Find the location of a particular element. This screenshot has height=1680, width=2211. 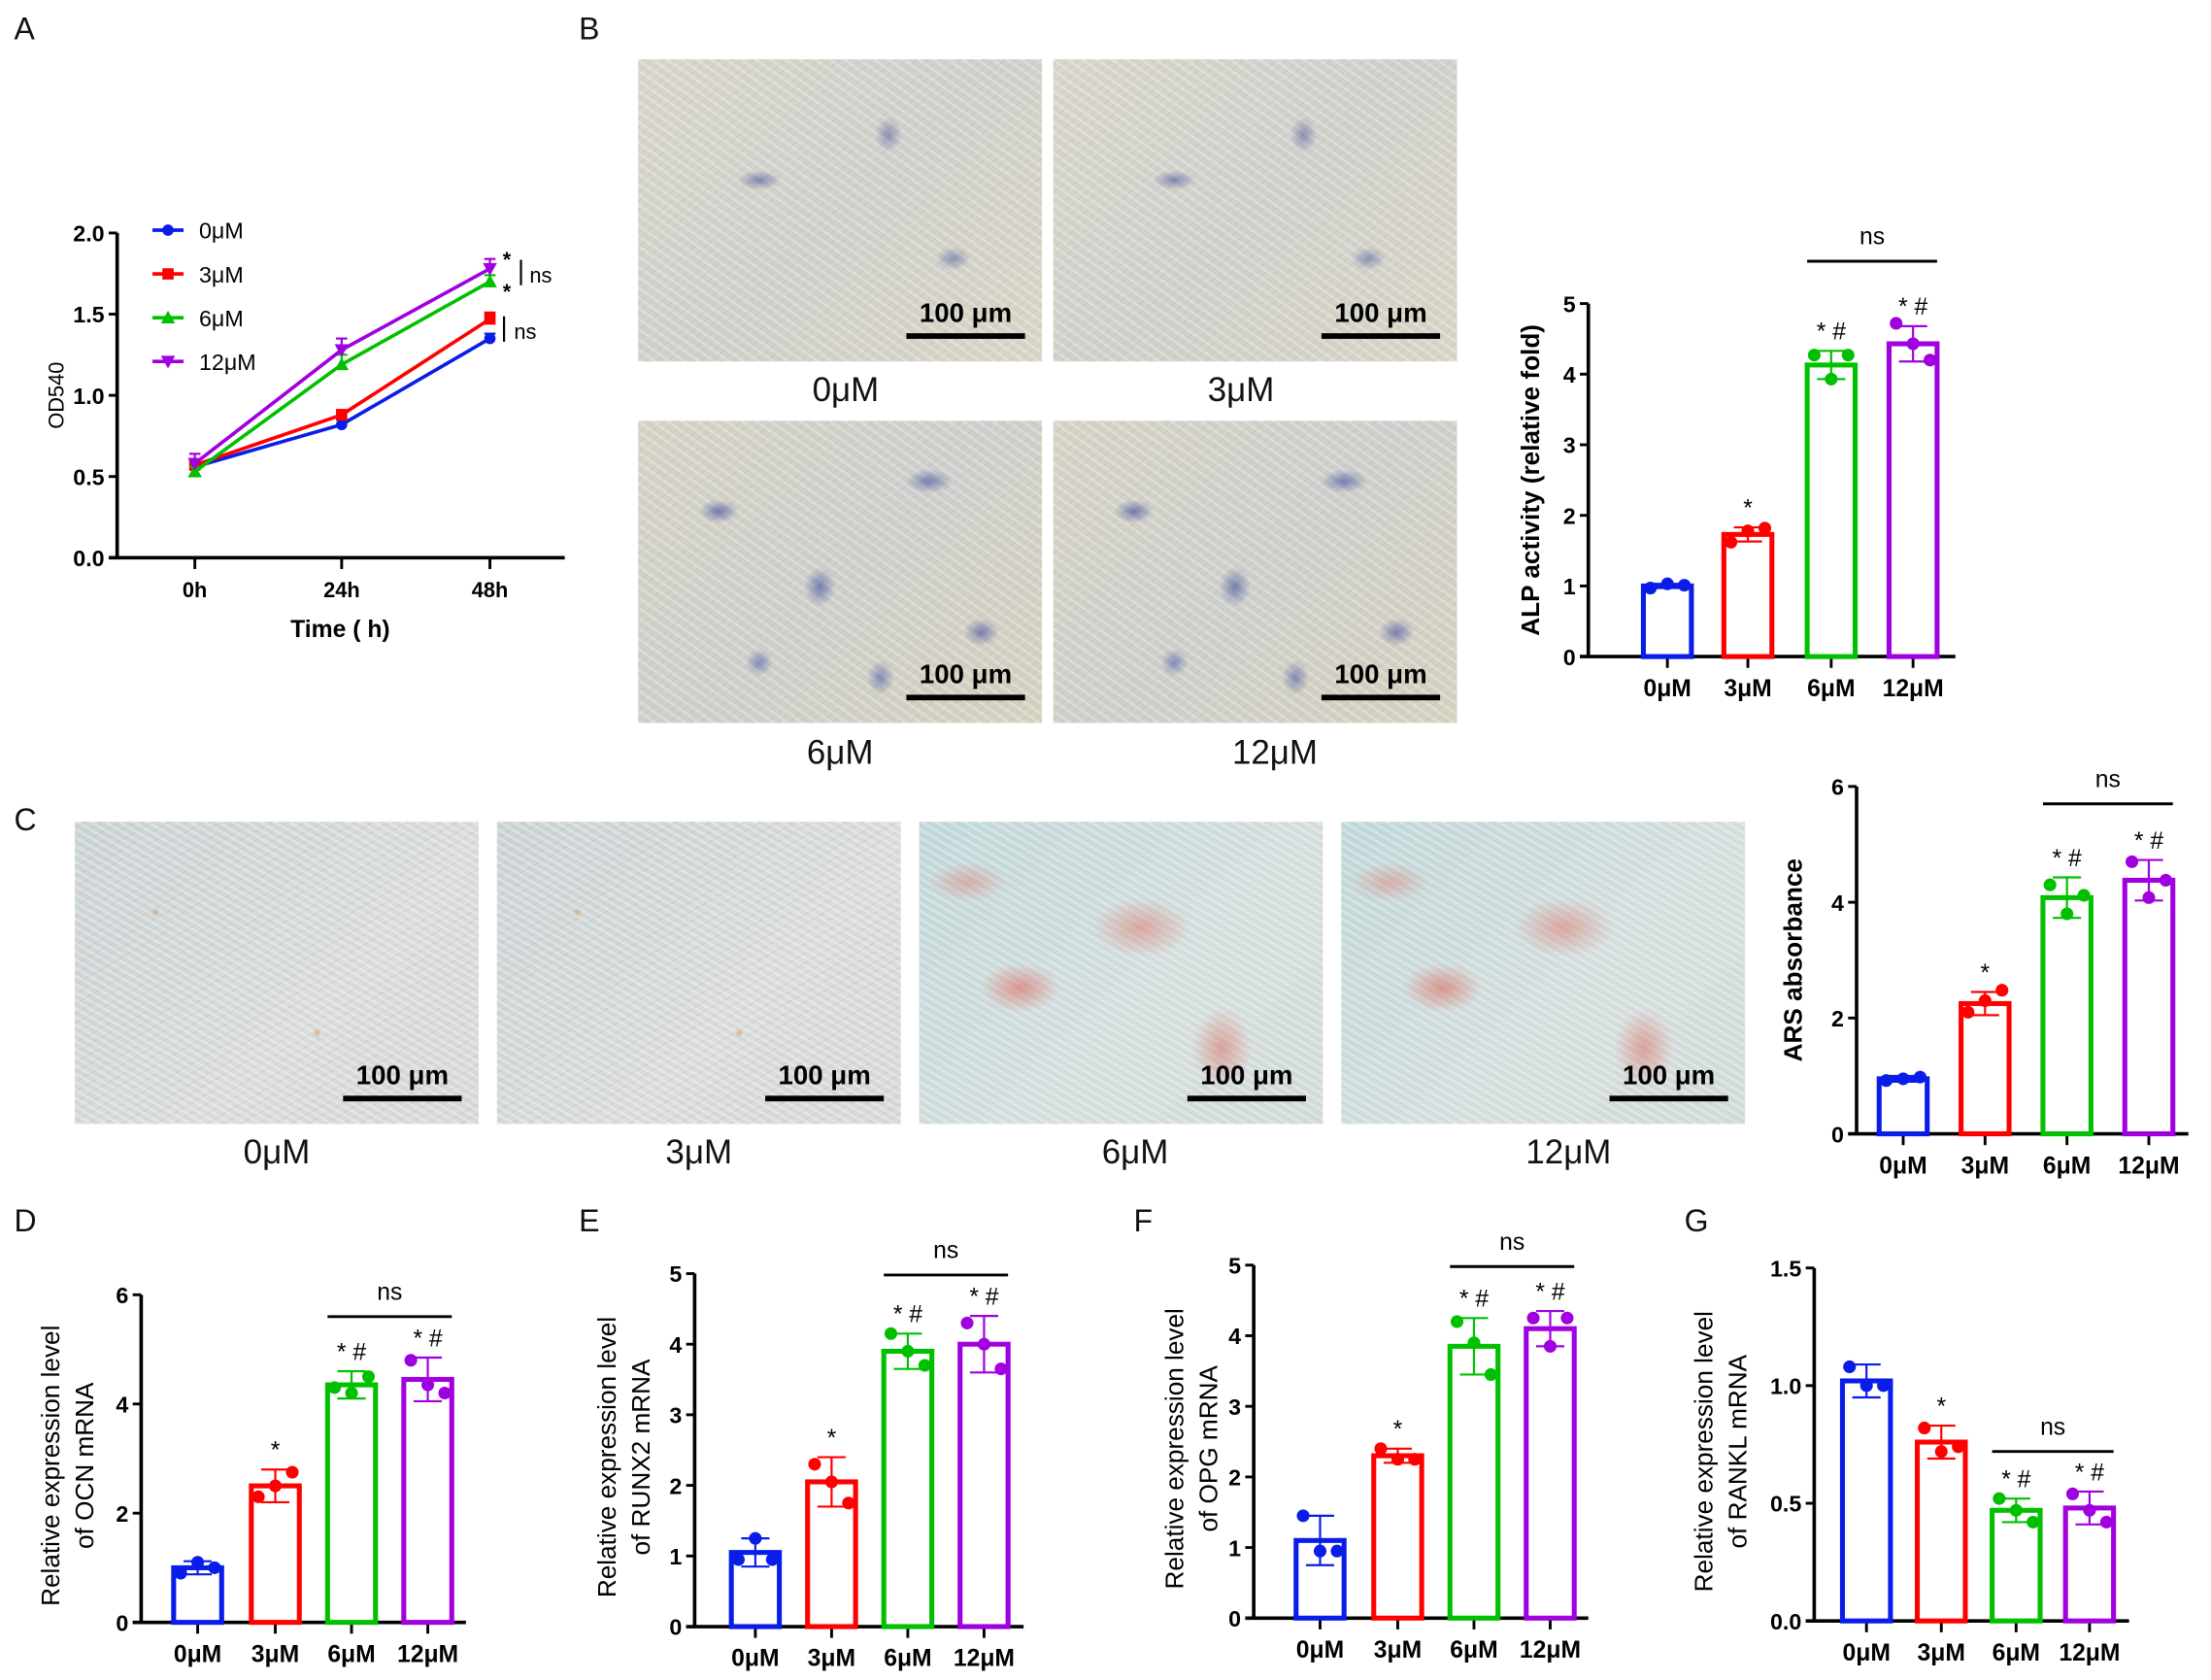

y-tick-label: 4 is located at coordinates (122, 1404).